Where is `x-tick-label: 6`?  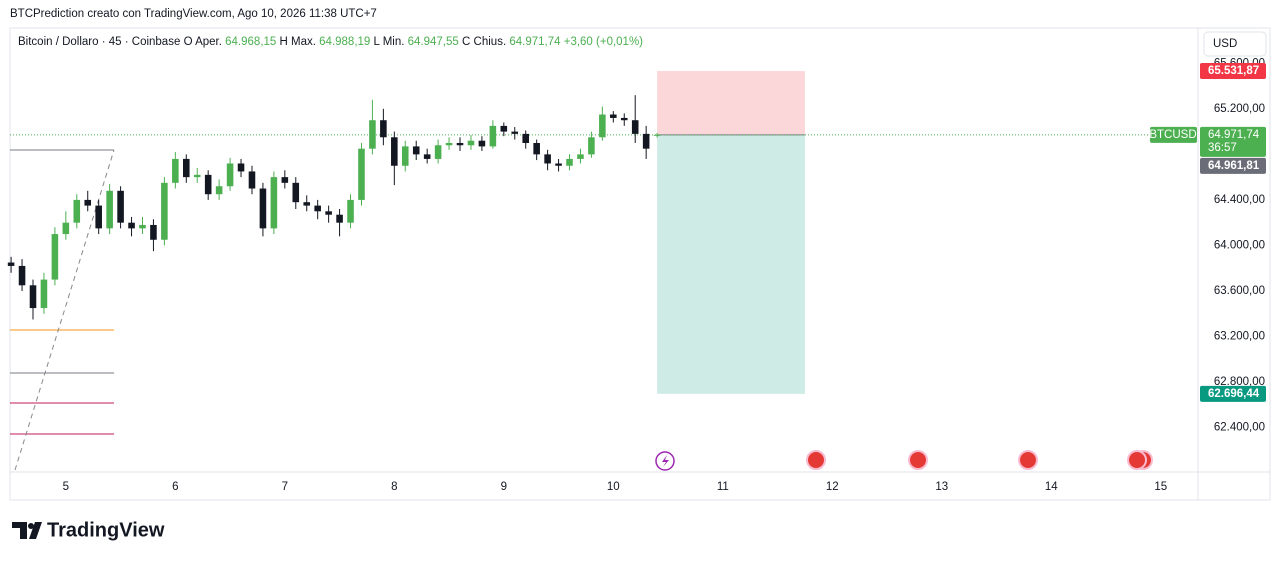 x-tick-label: 6 is located at coordinates (175, 487).